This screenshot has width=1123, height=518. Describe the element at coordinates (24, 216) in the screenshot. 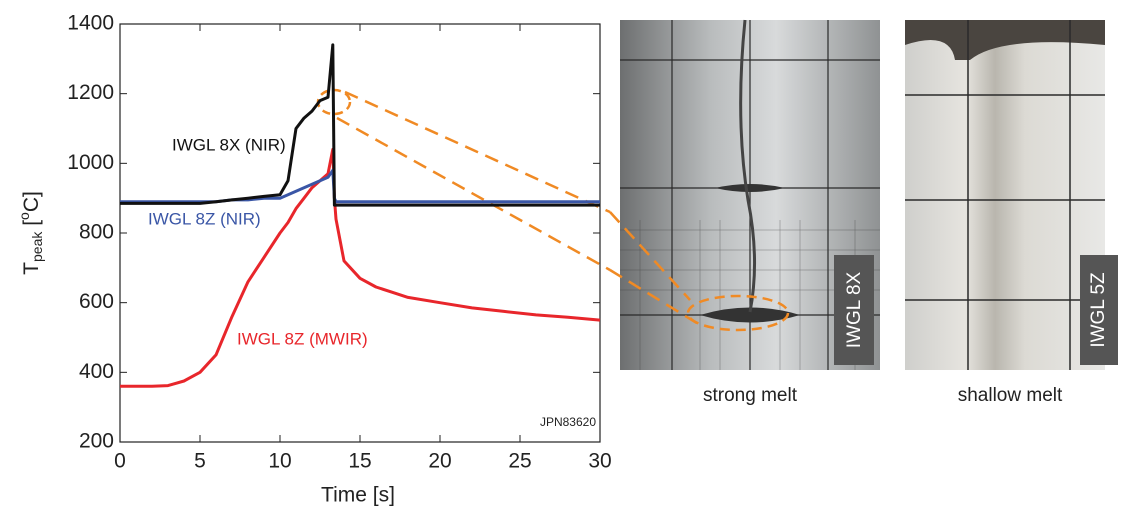

I see `y-label-part: o` at that location.